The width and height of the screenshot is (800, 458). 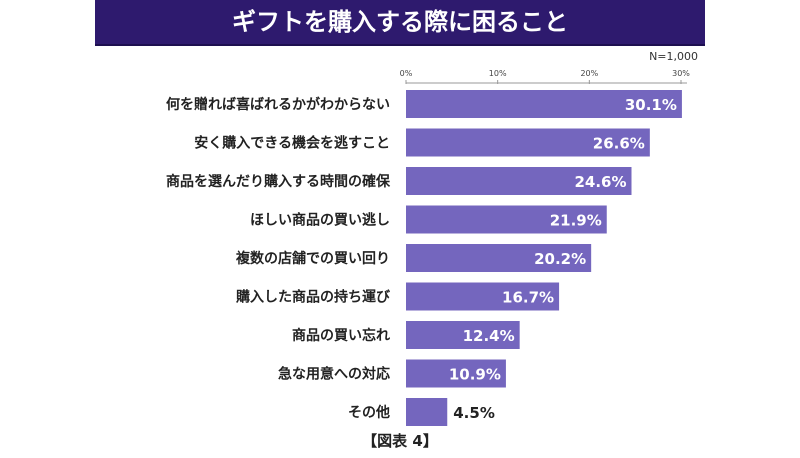 What do you see at coordinates (369, 412) in the screenshot?
I see `category-label: その他` at bounding box center [369, 412].